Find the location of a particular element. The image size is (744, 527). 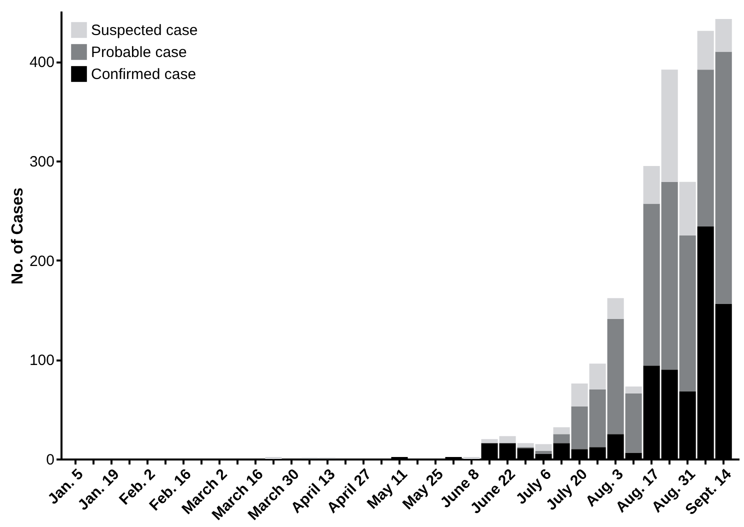

y-tick-label: 100 is located at coordinates (41, 361).